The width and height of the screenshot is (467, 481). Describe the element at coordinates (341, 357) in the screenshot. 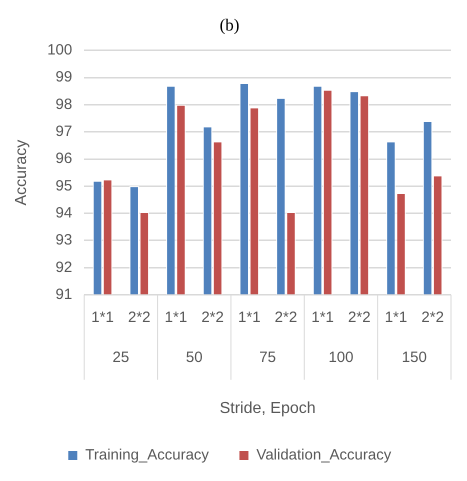

I see `text: 100` at that location.